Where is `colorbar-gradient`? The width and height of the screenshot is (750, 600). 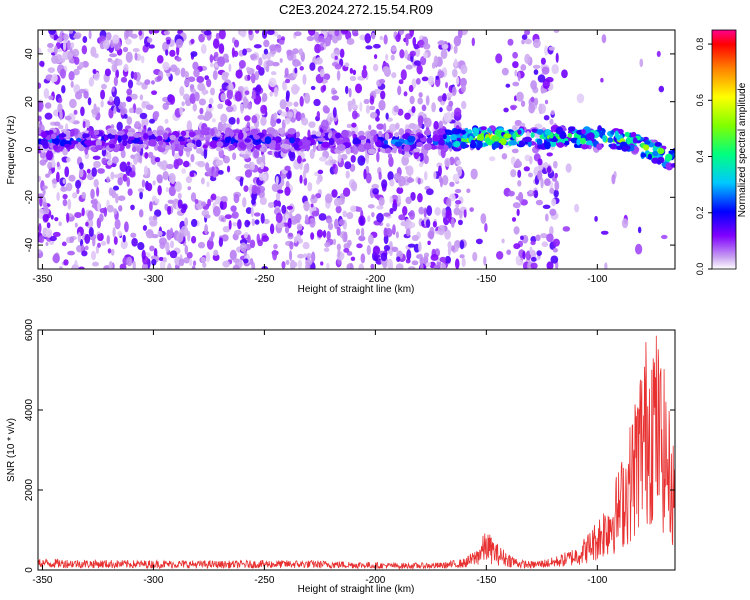
colorbar-gradient is located at coordinates (724, 149).